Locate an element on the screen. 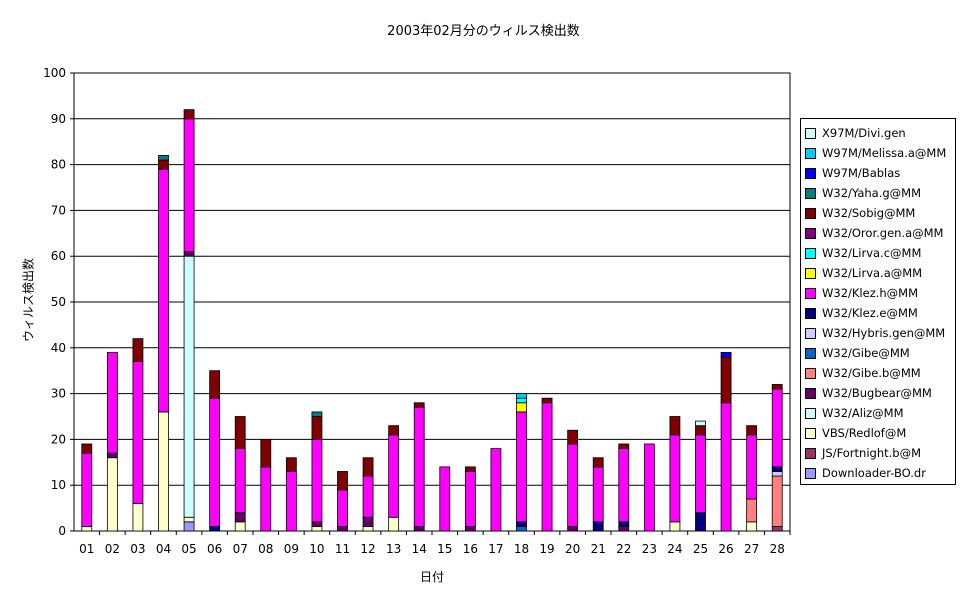 This screenshot has height=601, width=967. legend-item: W32/Oror.gen.a@MM is located at coordinates (880, 233).